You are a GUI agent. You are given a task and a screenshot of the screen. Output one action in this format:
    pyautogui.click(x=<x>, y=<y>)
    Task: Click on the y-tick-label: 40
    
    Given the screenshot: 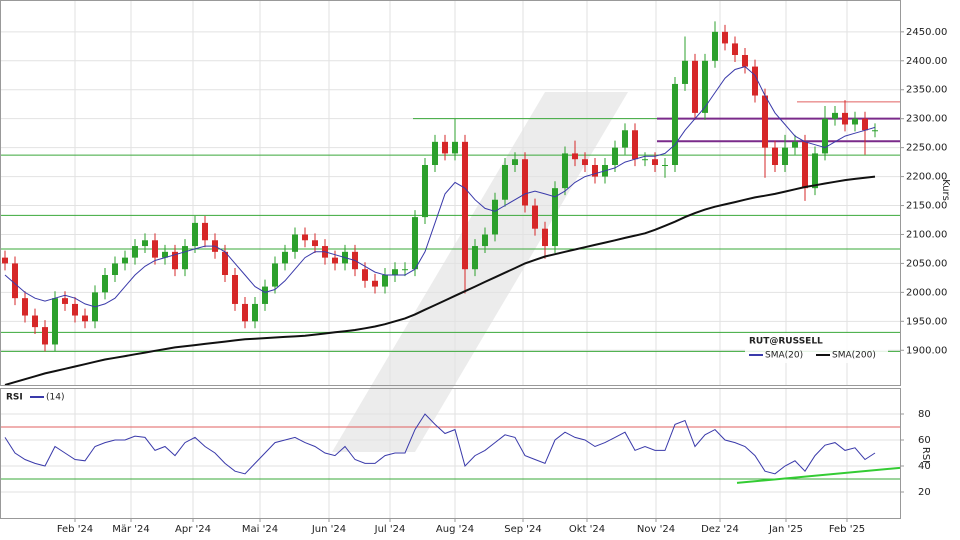 What is the action you would take?
    pyautogui.click(x=924, y=466)
    